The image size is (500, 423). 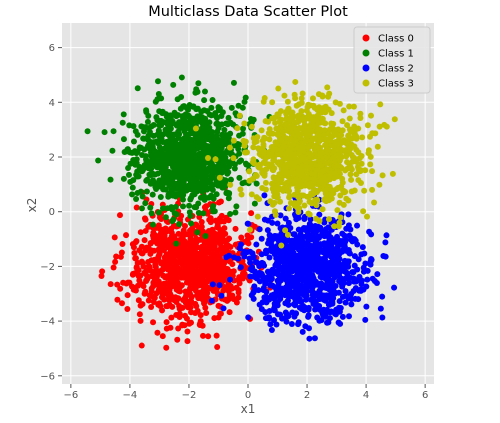 What do you see at coordinates (248, 395) in the screenshot?
I see `x-tick-label: 0` at bounding box center [248, 395].